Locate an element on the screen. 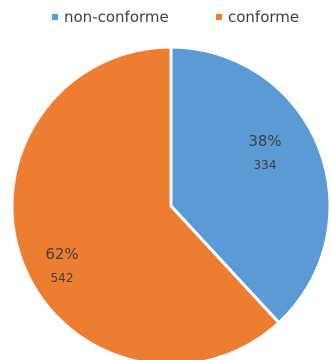 This screenshot has width=331, height=360. percent-label-non-conforme: 38% is located at coordinates (264, 141).